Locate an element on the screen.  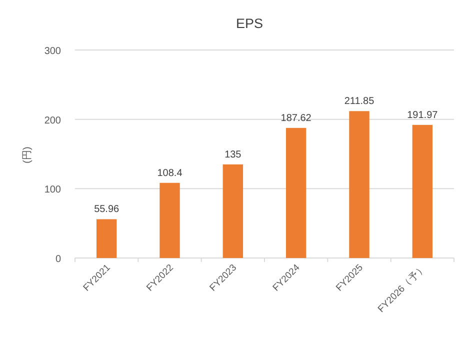
data-label: 135 is located at coordinates (233, 154).